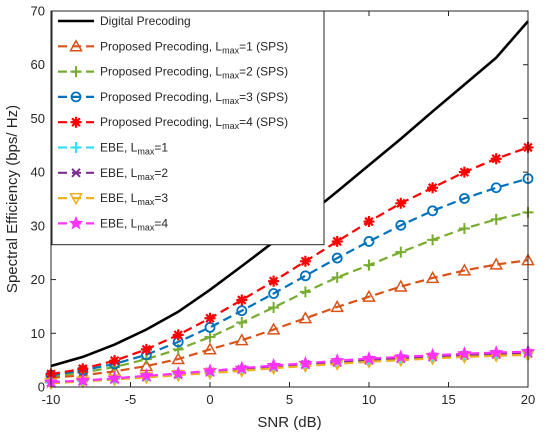 This screenshot has height=437, width=550. I want to click on x-tick-label: 10, so click(369, 399).